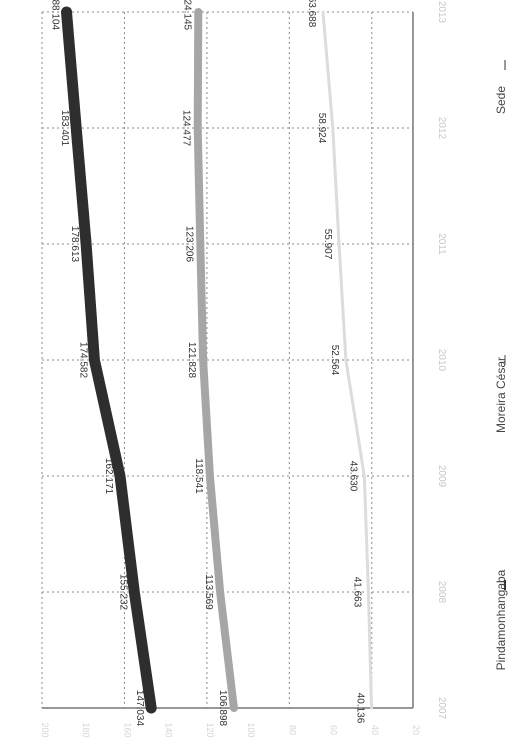 The width and height of the screenshot is (523, 743). What do you see at coordinates (222, 708) in the screenshot?
I see `data-label: 106.898` at bounding box center [222, 708].